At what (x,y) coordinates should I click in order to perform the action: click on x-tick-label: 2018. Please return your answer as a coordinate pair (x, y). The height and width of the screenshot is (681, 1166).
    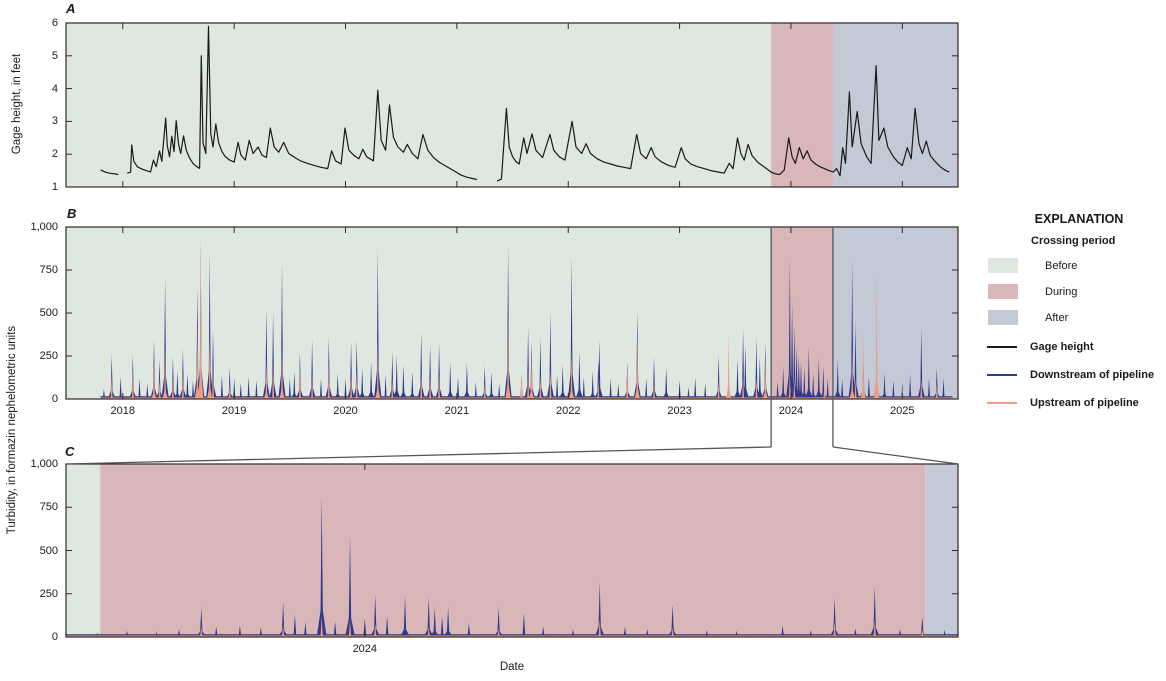
    Looking at the image, I should click on (123, 411).